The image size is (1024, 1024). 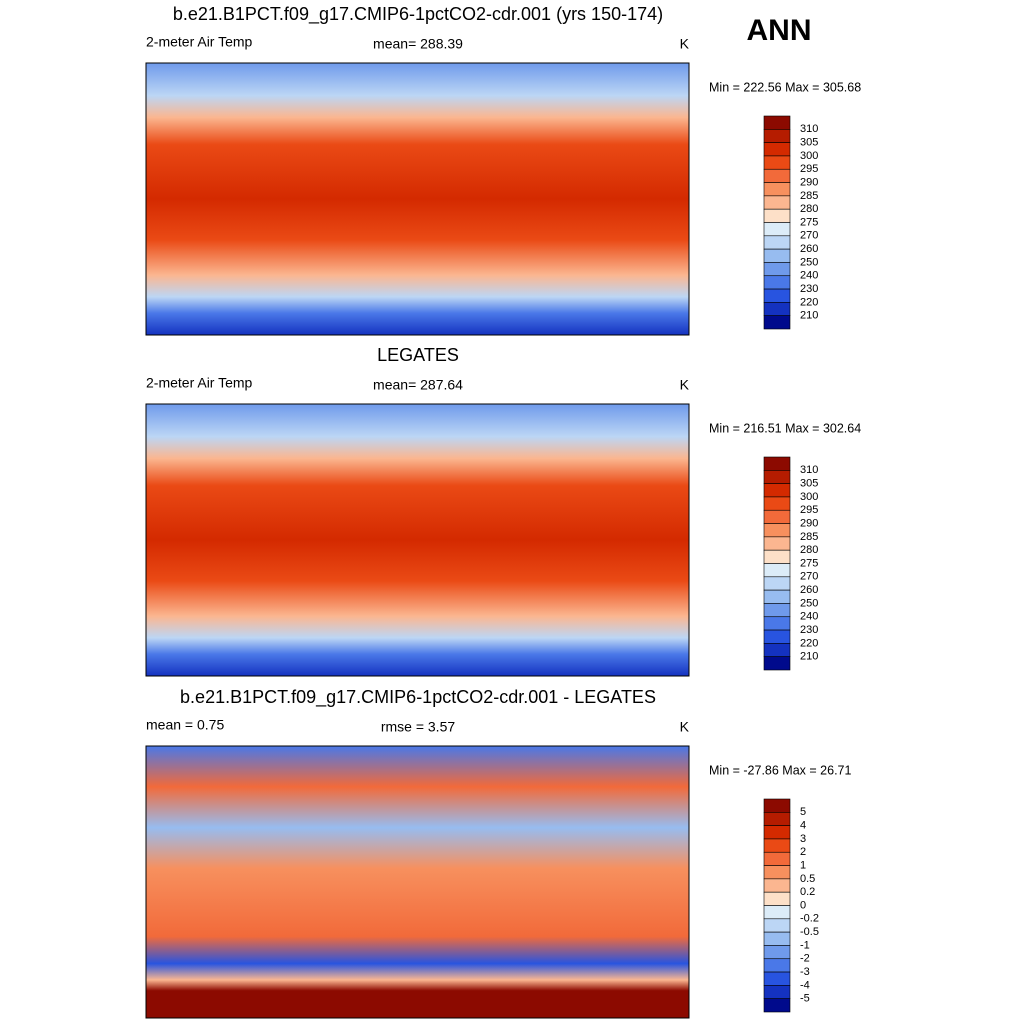 I want to click on colorbar-label: -0.2, so click(x=809, y=919).